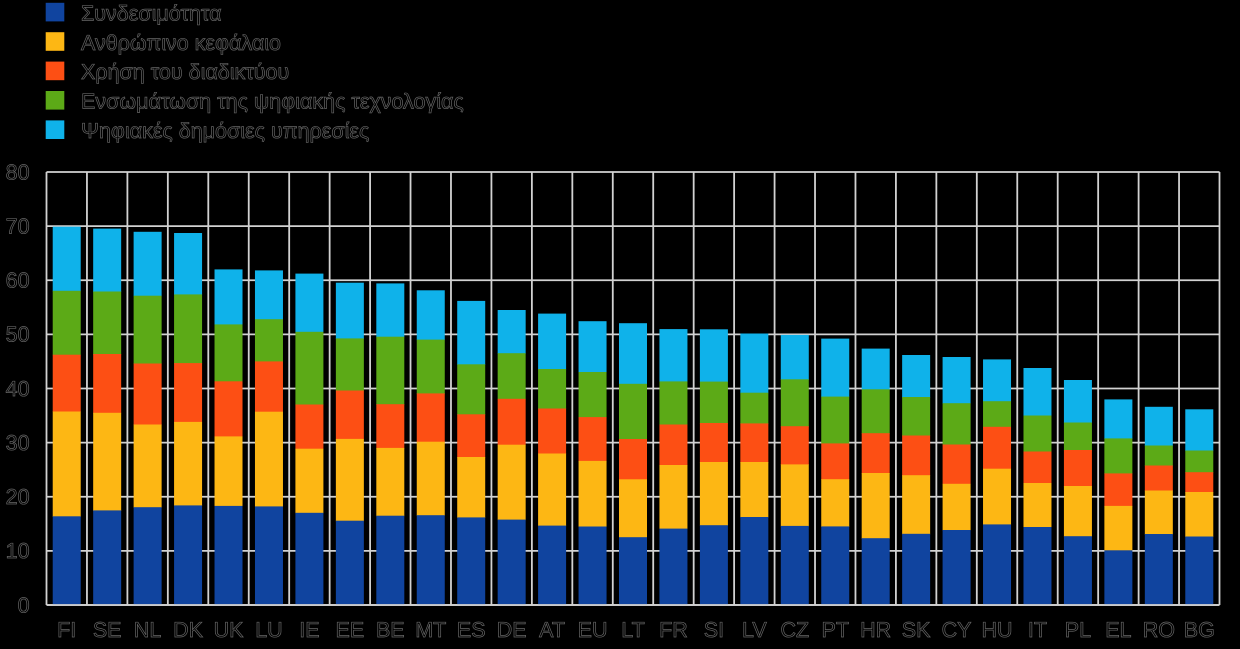 Image resolution: width=1240 pixels, height=649 pixels. What do you see at coordinates (1159, 630) in the screenshot?
I see `svg-text: RO` at bounding box center [1159, 630].